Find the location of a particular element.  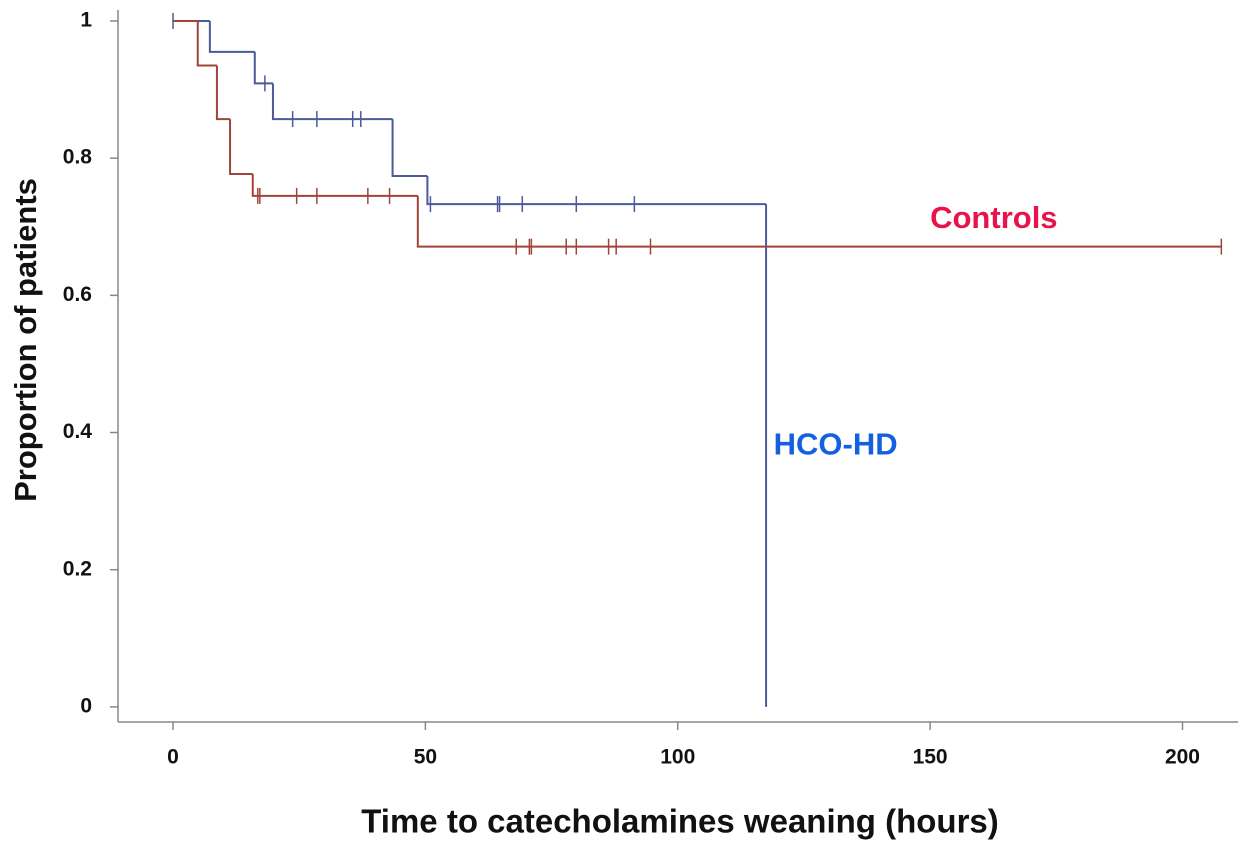

x-tick-label: 200 is located at coordinates (1182, 757).